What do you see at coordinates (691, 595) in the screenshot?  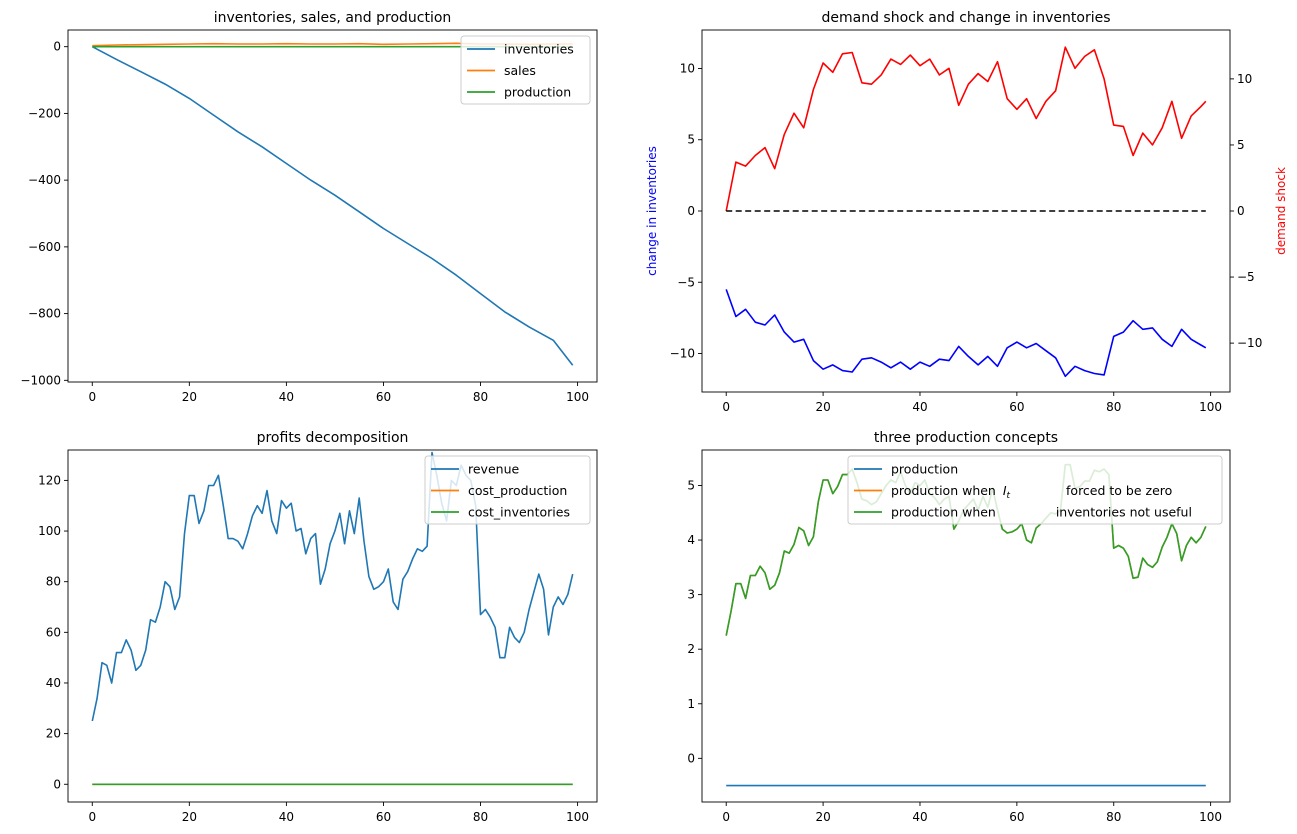 I see `y-tick-label: 3` at bounding box center [691, 595].